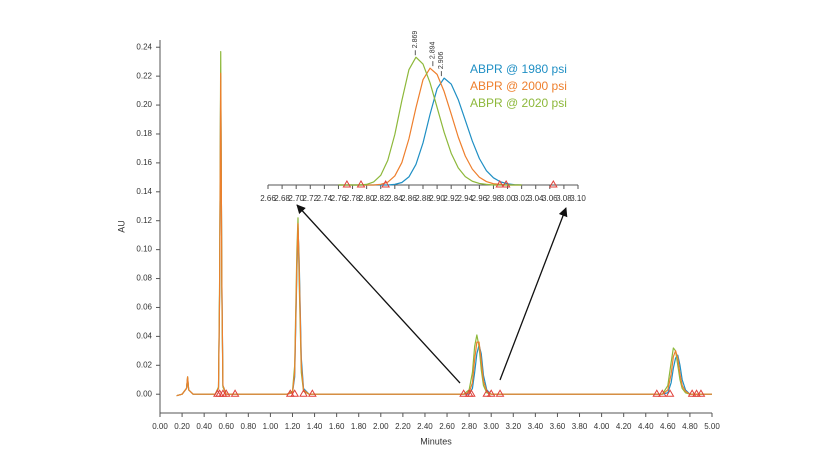  What do you see at coordinates (451, 198) in the screenshot?
I see `x-tick-label: 2.92` at bounding box center [451, 198].